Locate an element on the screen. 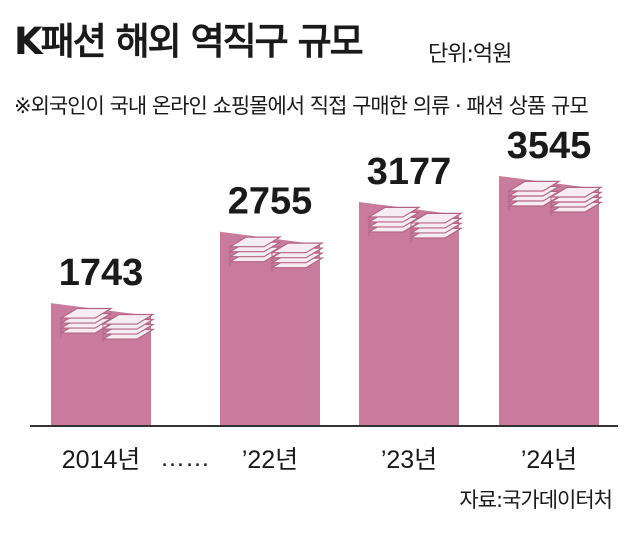 The width and height of the screenshot is (640, 536). category-label-3: ’24년 is located at coordinates (549, 460).